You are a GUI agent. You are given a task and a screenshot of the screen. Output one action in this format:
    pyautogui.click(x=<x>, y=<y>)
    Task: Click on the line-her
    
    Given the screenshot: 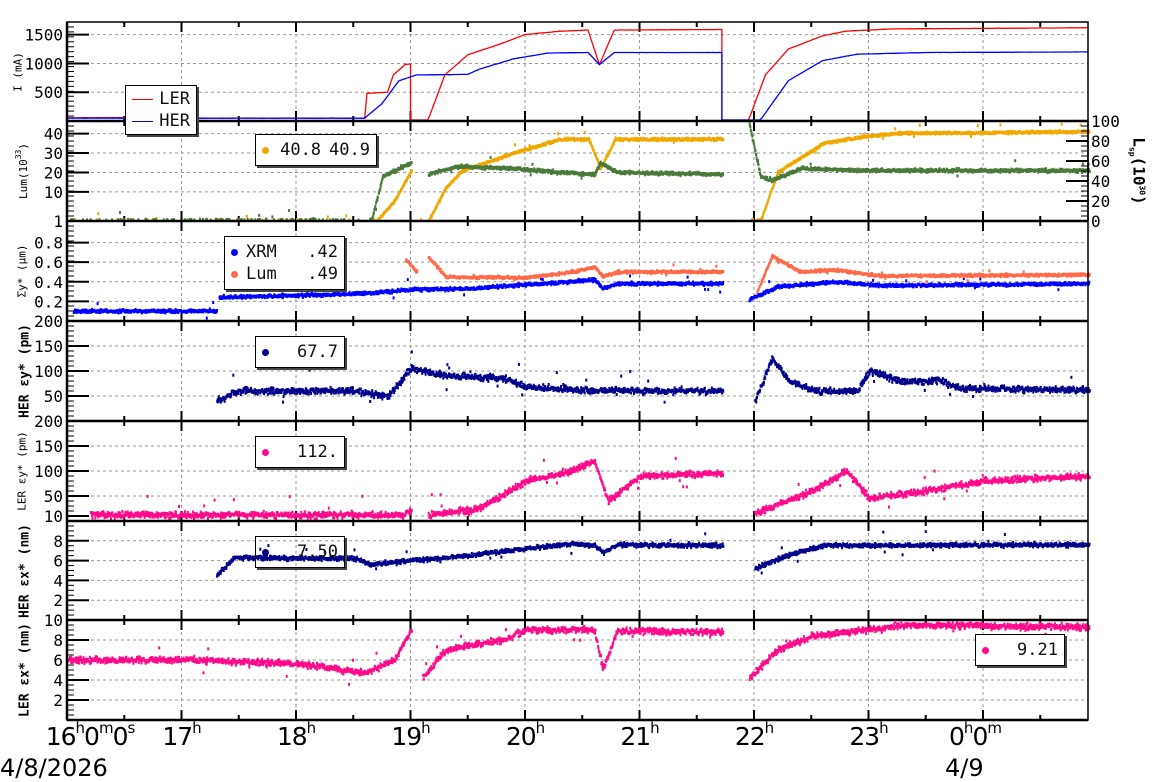 What is the action you would take?
    pyautogui.click(x=577, y=86)
    